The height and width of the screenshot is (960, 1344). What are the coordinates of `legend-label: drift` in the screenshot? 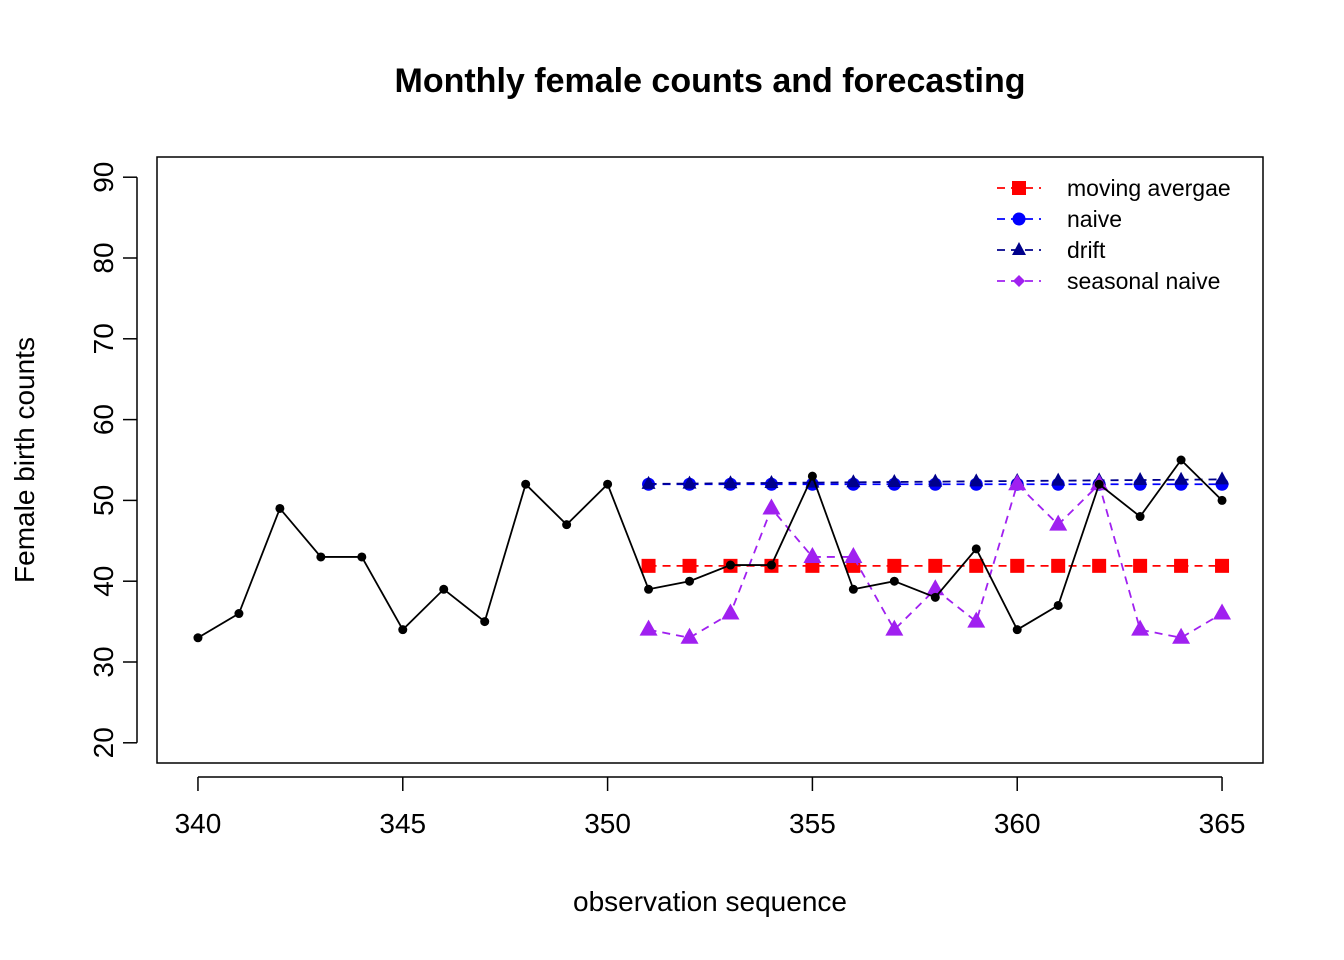 It's located at (1086, 250).